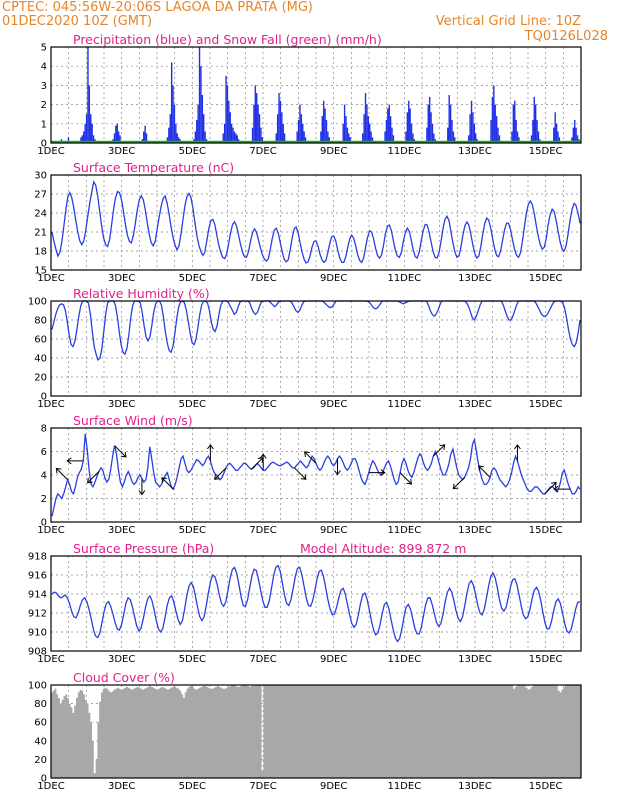 Image resolution: width=618 pixels, height=800 pixels. Describe the element at coordinates (40, 378) in the screenshot. I see `y-tick-label: 20` at that location.